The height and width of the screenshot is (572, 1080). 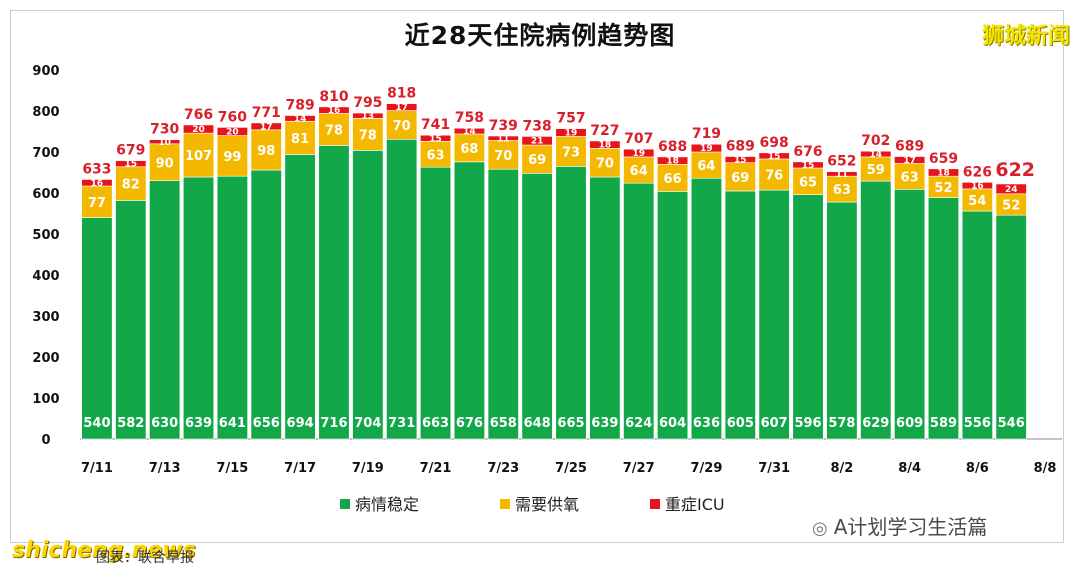 I want to click on data-label-oxygen: 68, so click(x=469, y=149).